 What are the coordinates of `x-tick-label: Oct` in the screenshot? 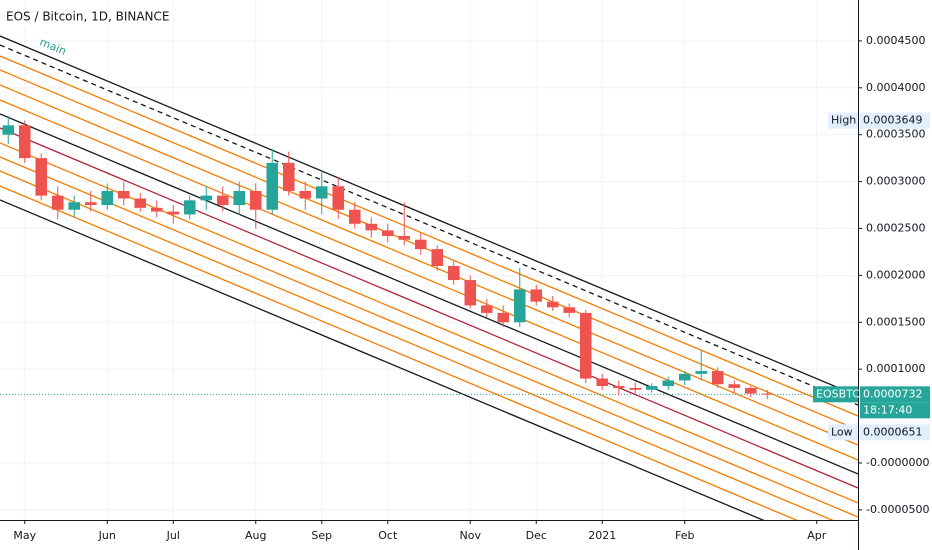 It's located at (388, 535).